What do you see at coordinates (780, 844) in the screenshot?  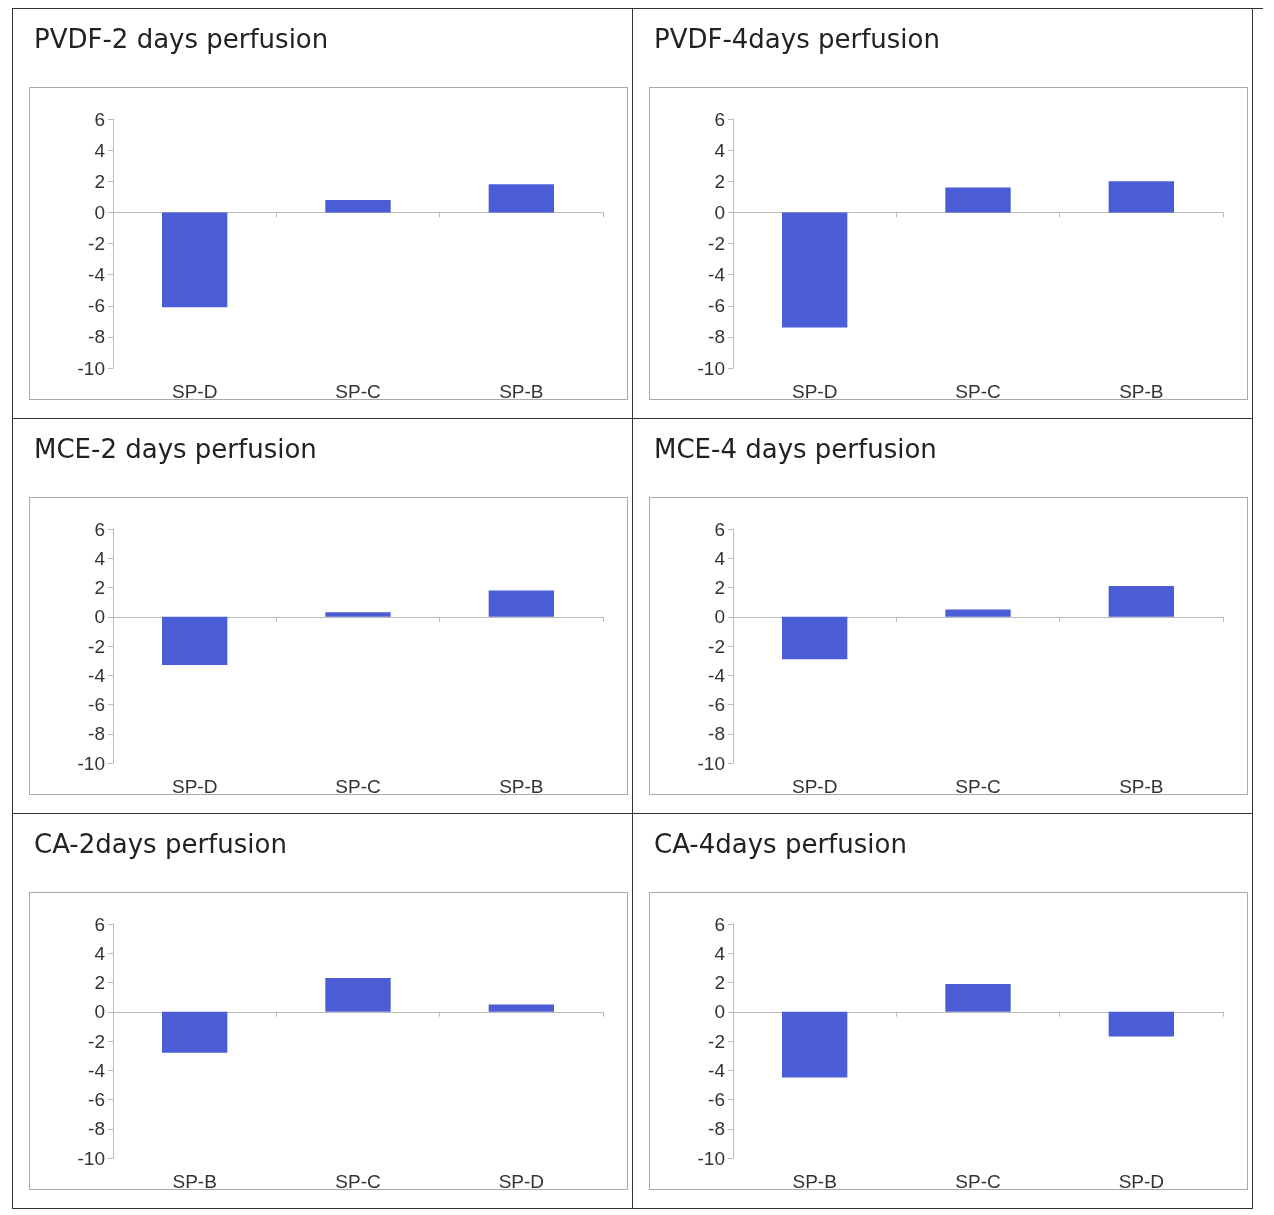 I see `chart-title: CA-4days perfusion` at bounding box center [780, 844].